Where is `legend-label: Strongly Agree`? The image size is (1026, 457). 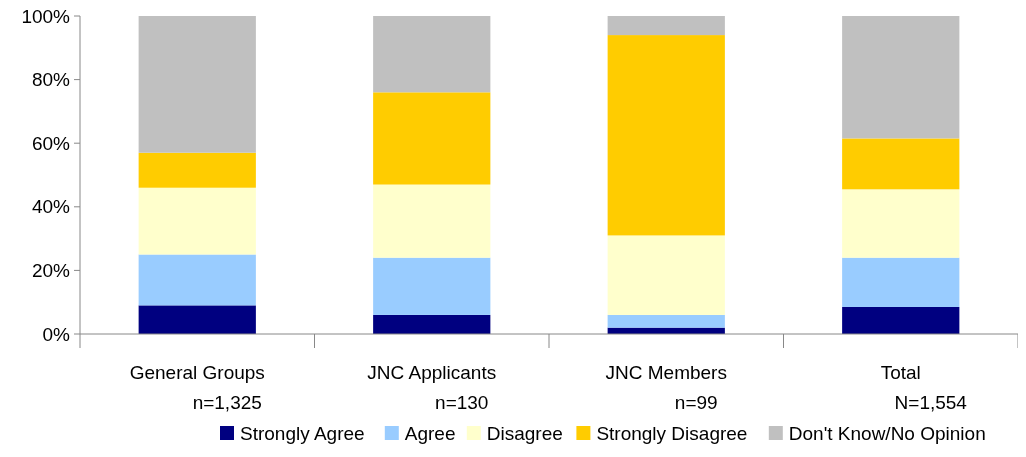
legend-label: Strongly Agree is located at coordinates (302, 433).